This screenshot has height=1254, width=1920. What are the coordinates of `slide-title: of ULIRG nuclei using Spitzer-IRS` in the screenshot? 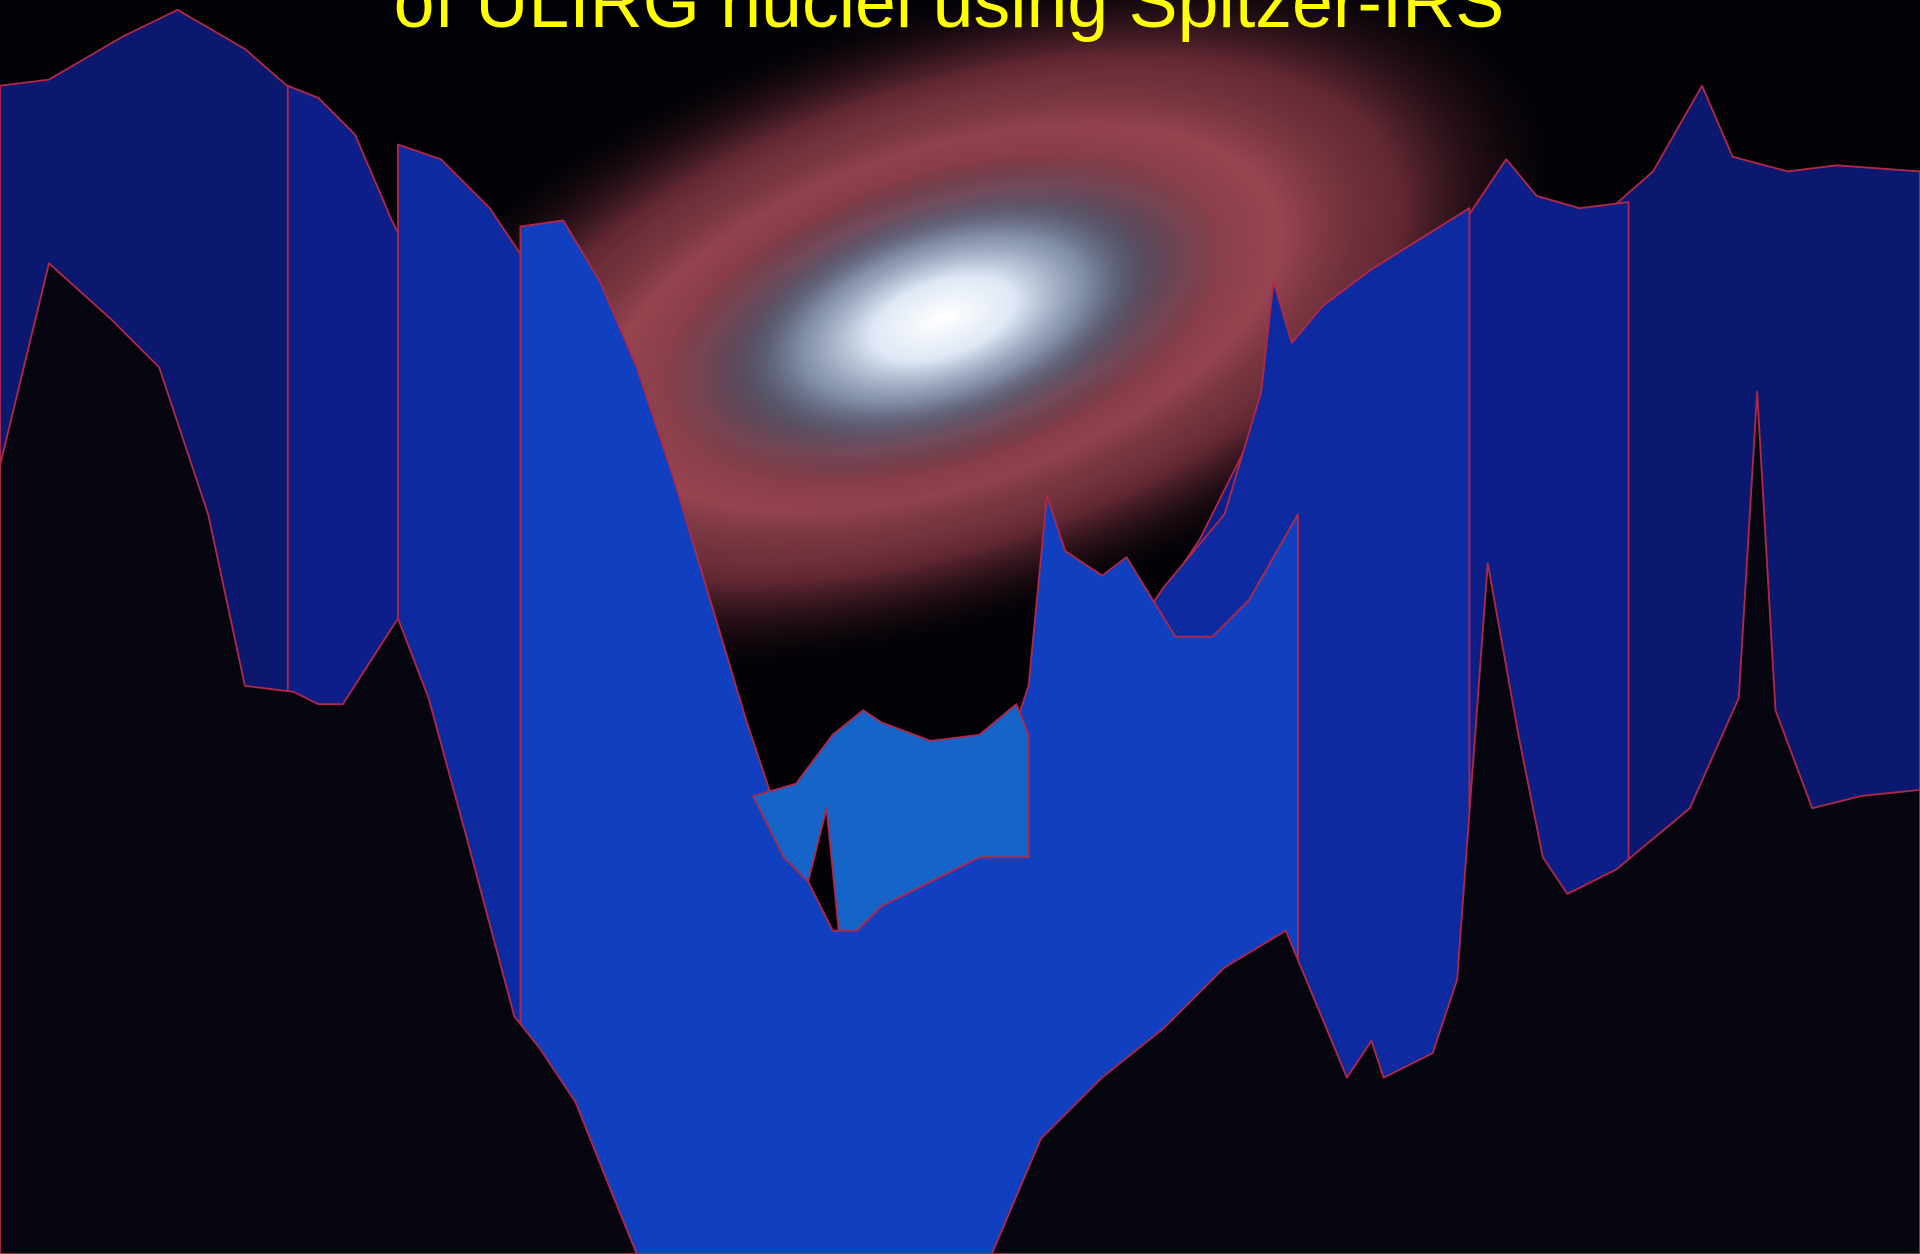 It's located at (949, 21).